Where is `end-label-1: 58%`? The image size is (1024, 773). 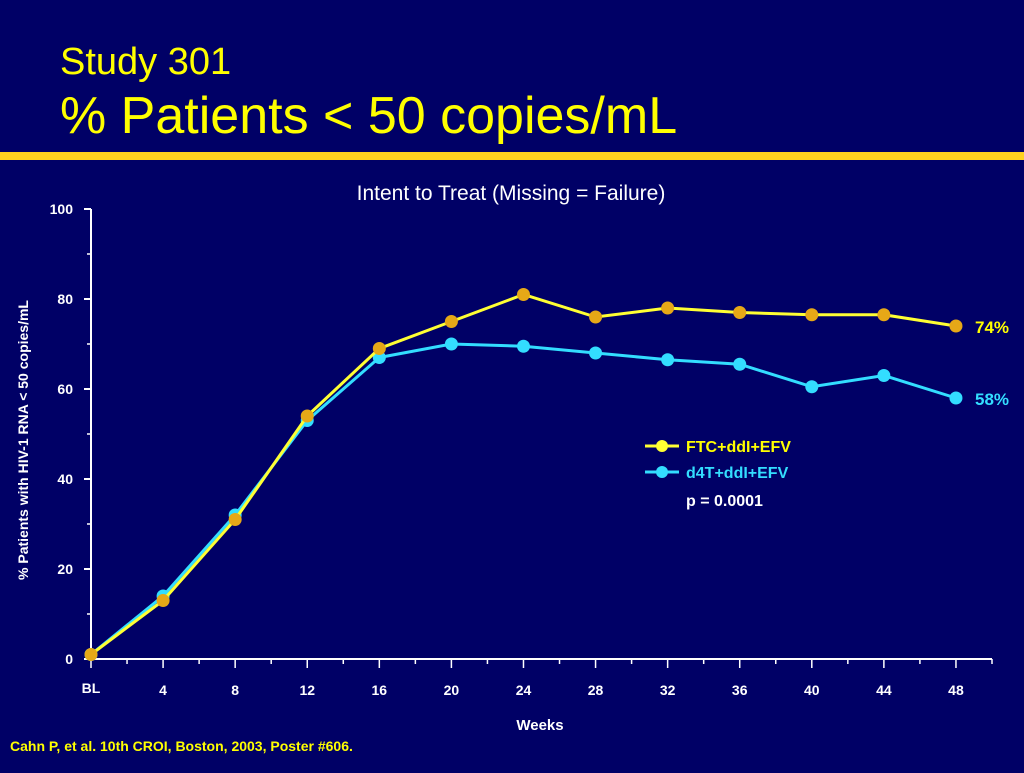 end-label-1: 58% is located at coordinates (992, 399).